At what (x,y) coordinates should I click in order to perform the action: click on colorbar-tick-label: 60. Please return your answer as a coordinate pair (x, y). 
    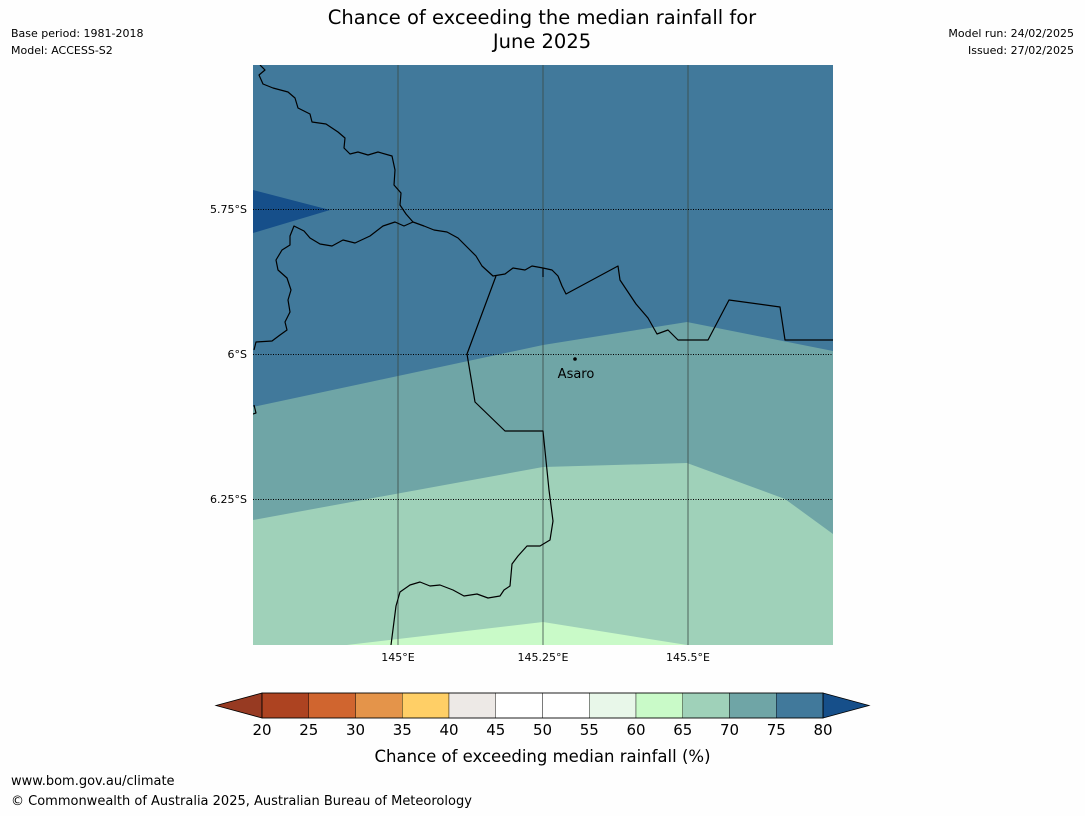
    Looking at the image, I should click on (635, 730).